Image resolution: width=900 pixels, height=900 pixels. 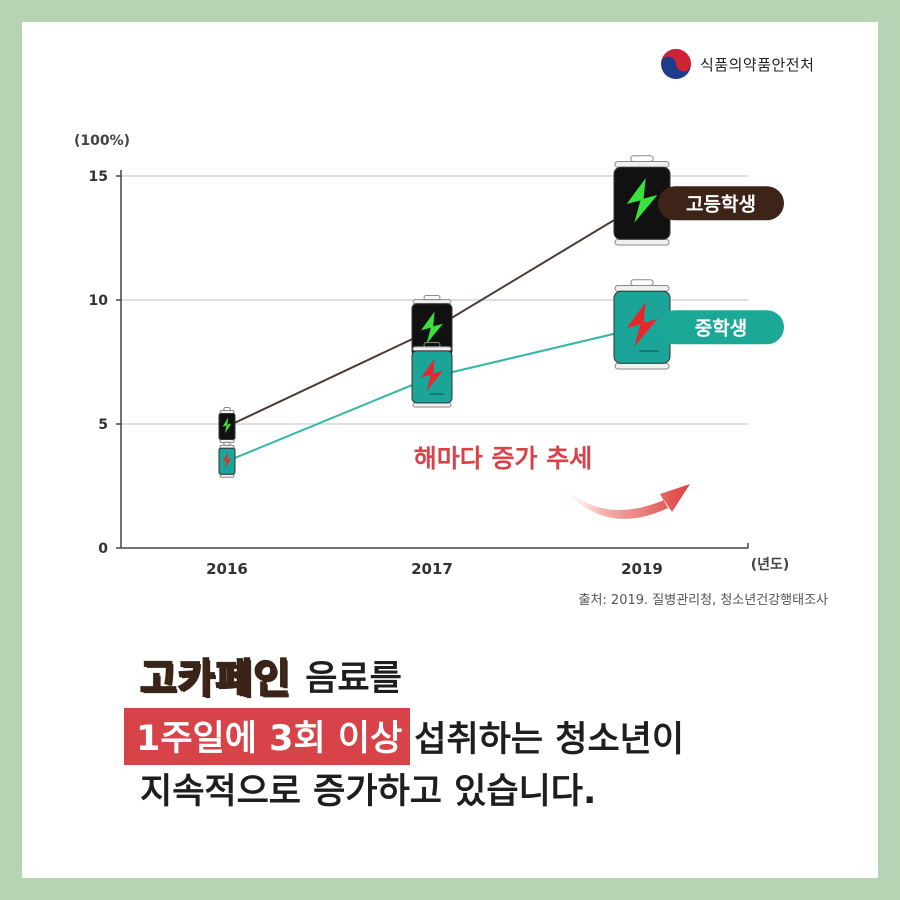 I want to click on agency-logo: 식품의약품안전처, so click(x=737, y=64).